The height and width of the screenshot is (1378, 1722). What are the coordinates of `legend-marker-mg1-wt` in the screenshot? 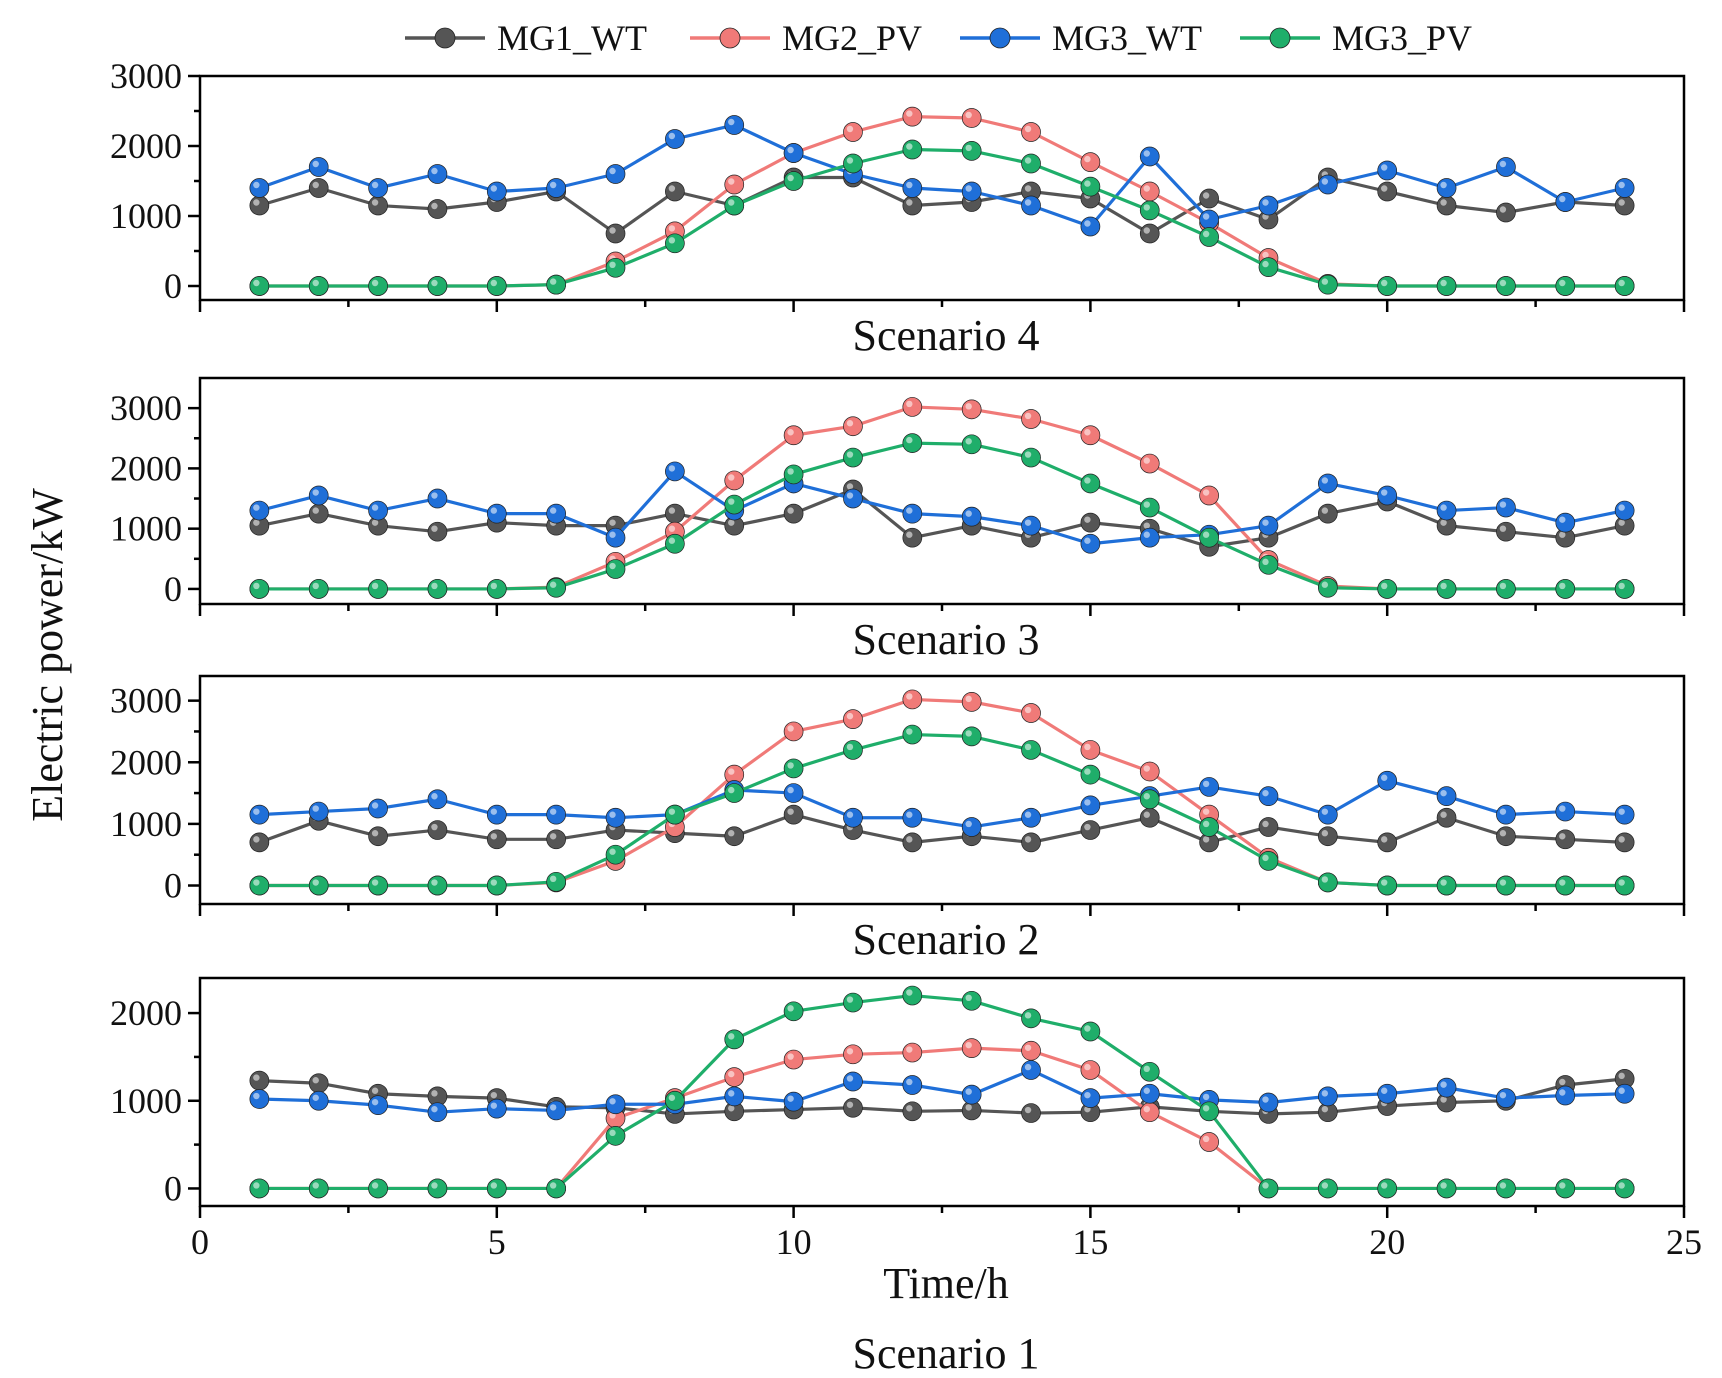 It's located at (445, 38).